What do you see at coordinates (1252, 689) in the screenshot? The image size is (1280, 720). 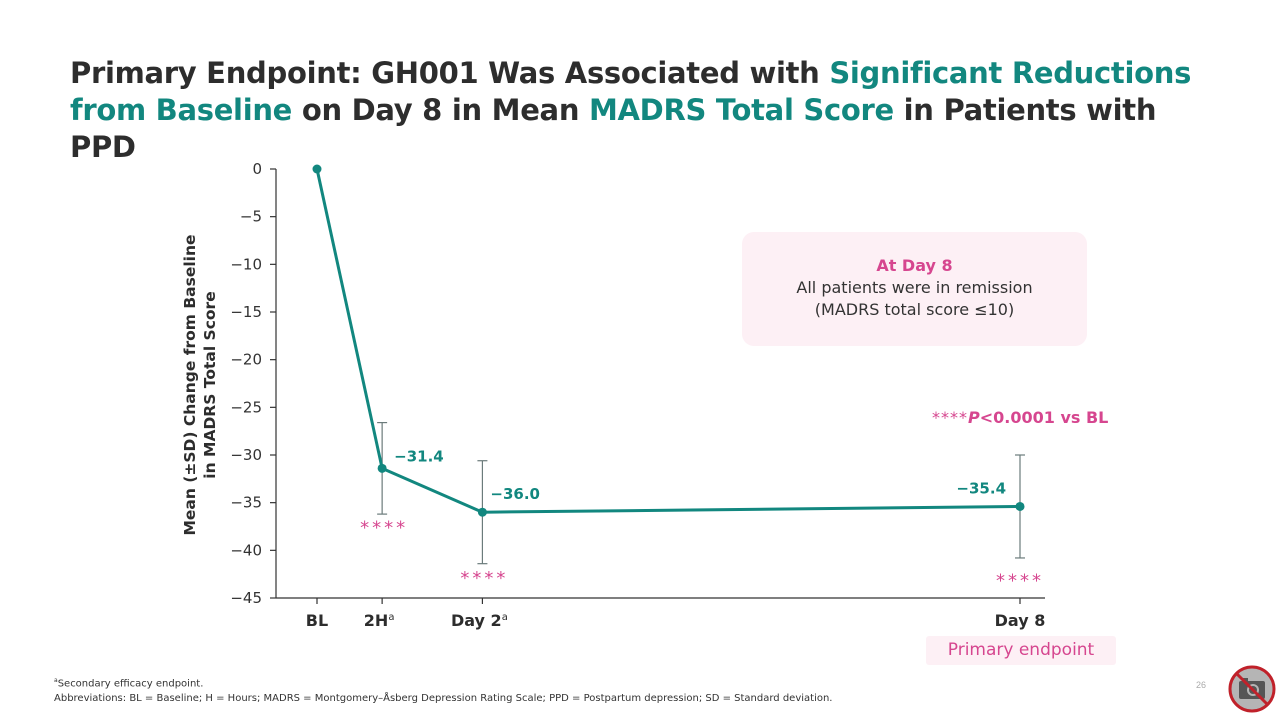 I see `no-photography-icon` at bounding box center [1252, 689].